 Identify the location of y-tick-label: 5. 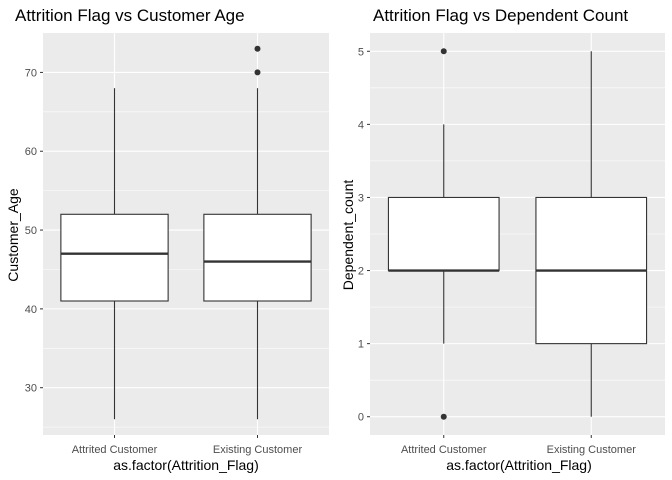
(361, 52).